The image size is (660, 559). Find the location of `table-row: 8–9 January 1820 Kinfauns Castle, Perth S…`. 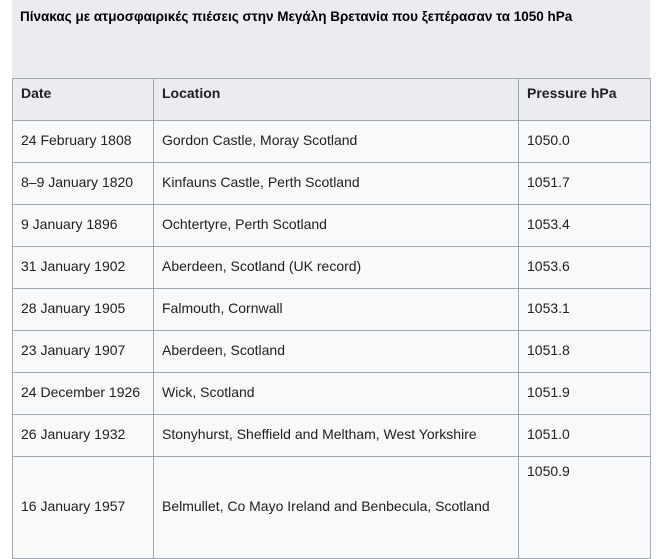

table-row: 8–9 January 1820 Kinfauns Castle, Perth S… is located at coordinates (331, 183).